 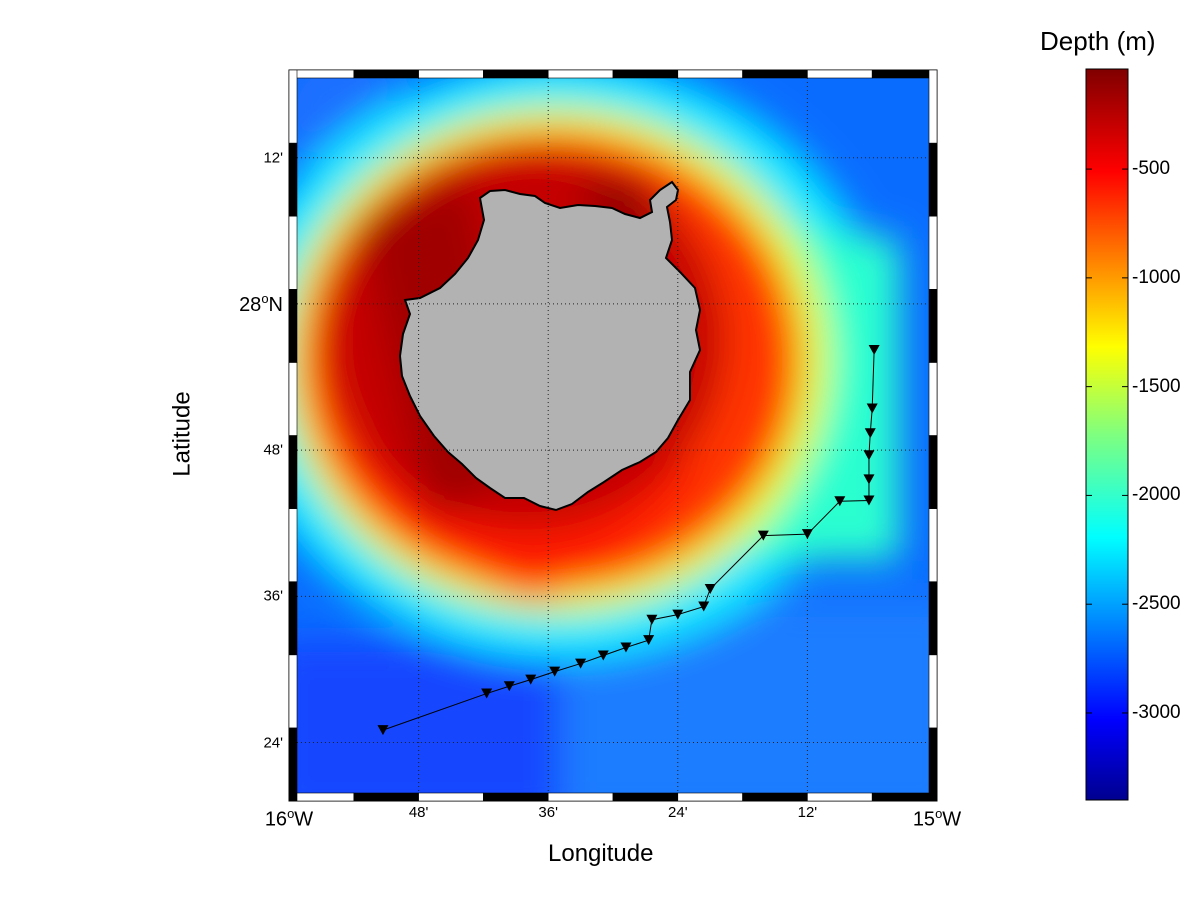 What do you see at coordinates (1156, 387) in the screenshot?
I see `colorbar-tick-label: -1500` at bounding box center [1156, 387].